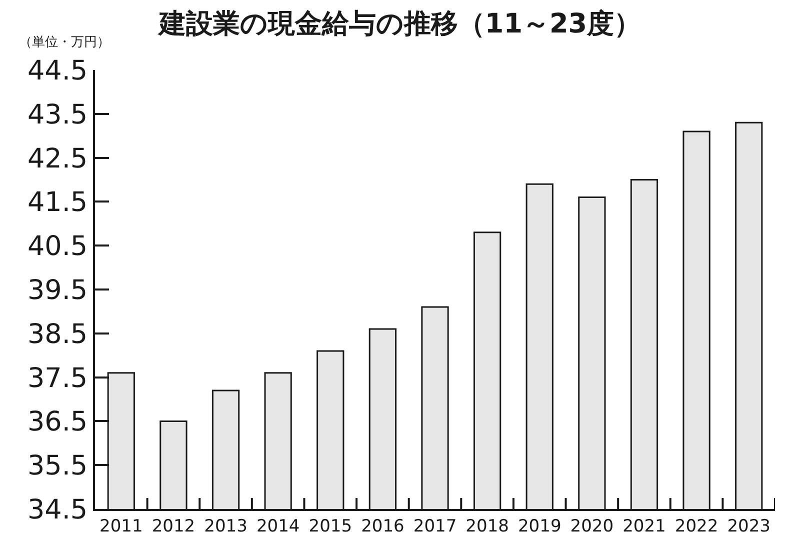 The image size is (800, 549). Describe the element at coordinates (487, 526) in the screenshot. I see `x-tick-label: 2018` at that location.